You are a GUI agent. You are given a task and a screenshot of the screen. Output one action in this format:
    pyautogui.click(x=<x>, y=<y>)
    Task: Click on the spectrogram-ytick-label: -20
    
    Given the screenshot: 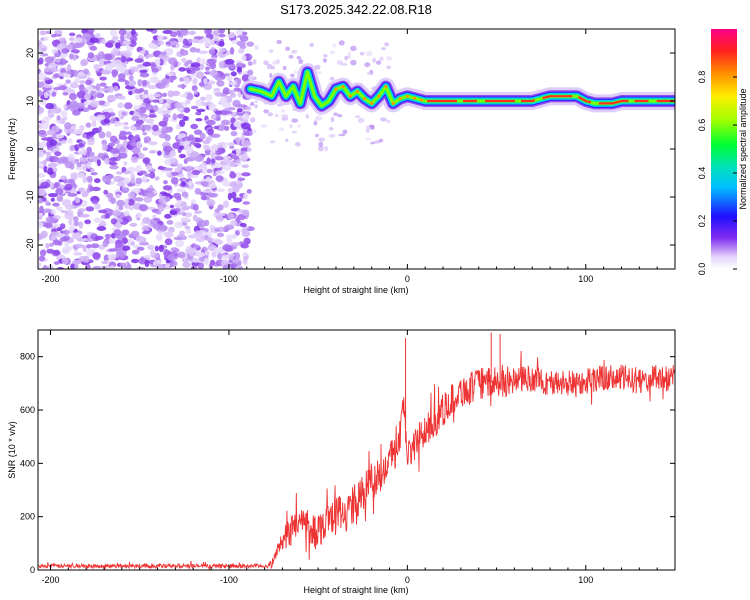 What is the action you would take?
    pyautogui.click(x=30, y=244)
    